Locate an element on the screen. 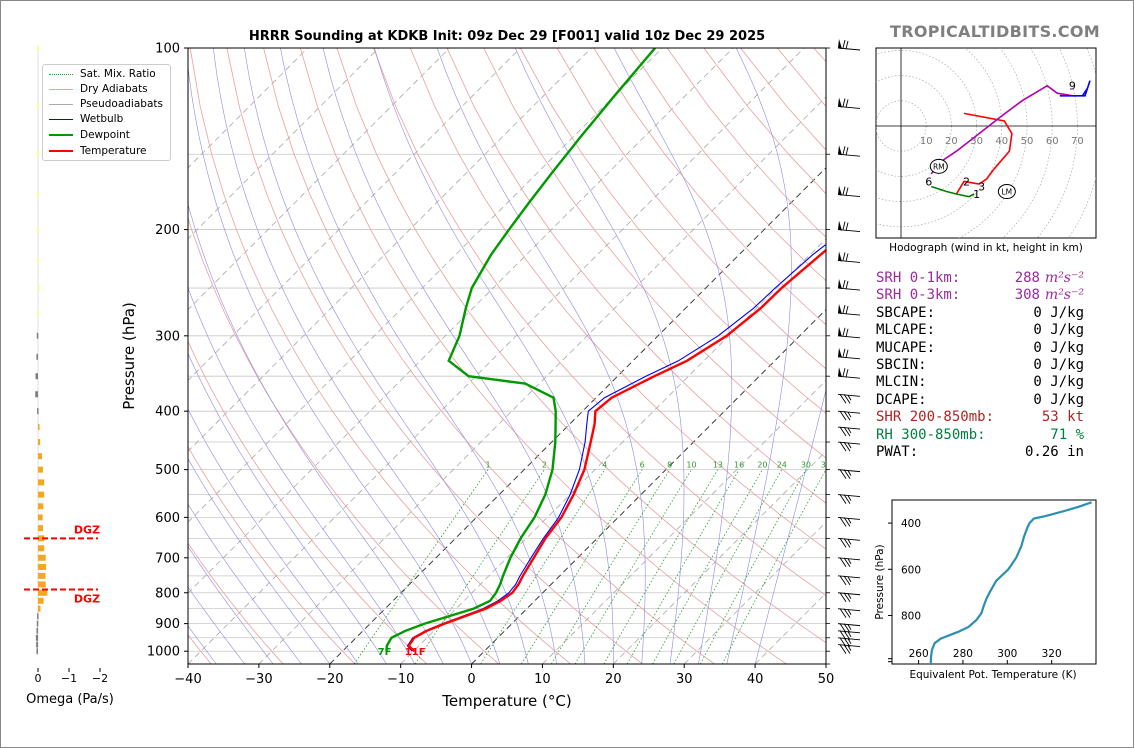 The image size is (1134, 748). theta-e-frame is located at coordinates (994, 582).